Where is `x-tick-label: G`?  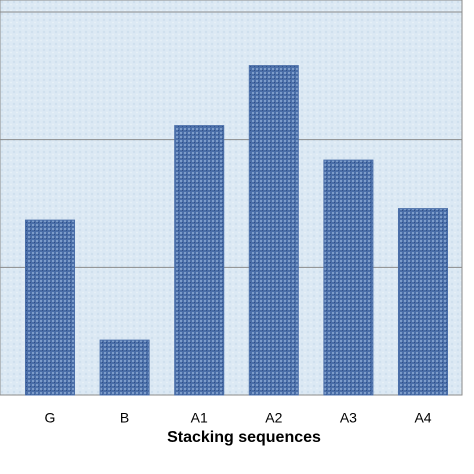 x-tick-label: G is located at coordinates (50, 418).